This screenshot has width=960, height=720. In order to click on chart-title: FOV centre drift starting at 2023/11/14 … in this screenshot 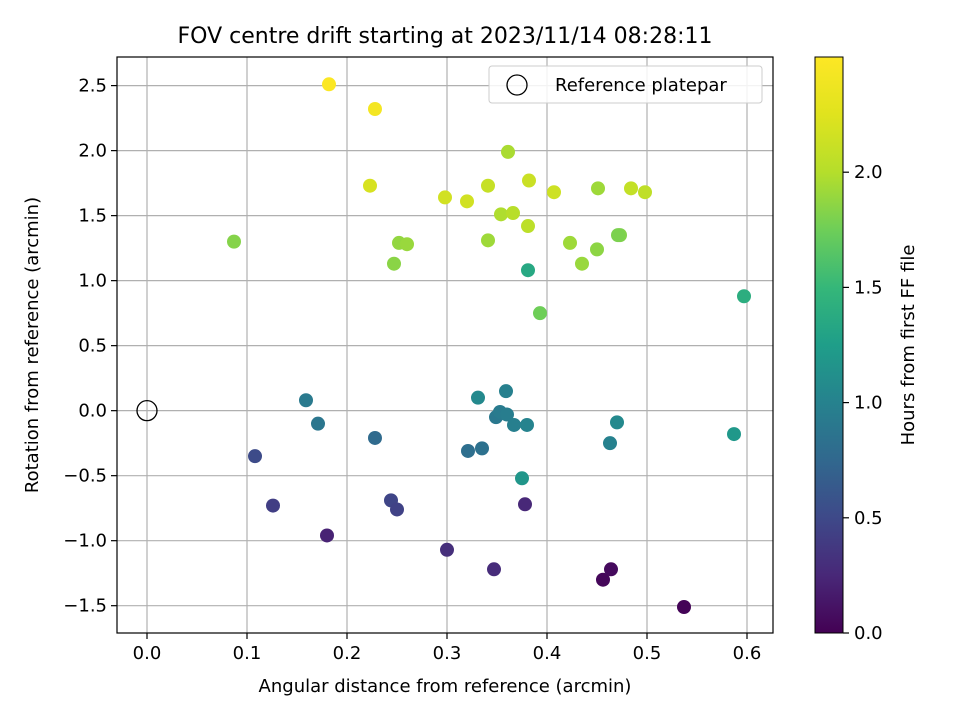, I will do `click(445, 36)`.